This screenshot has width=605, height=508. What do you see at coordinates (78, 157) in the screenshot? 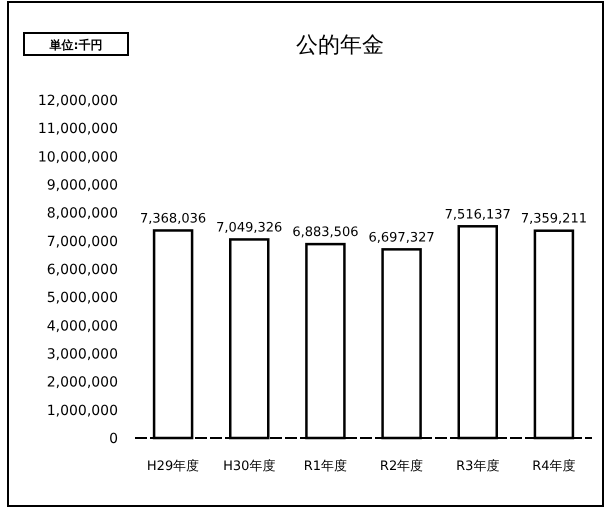
I see `y-tick-label: 10,000,000` at bounding box center [78, 157].